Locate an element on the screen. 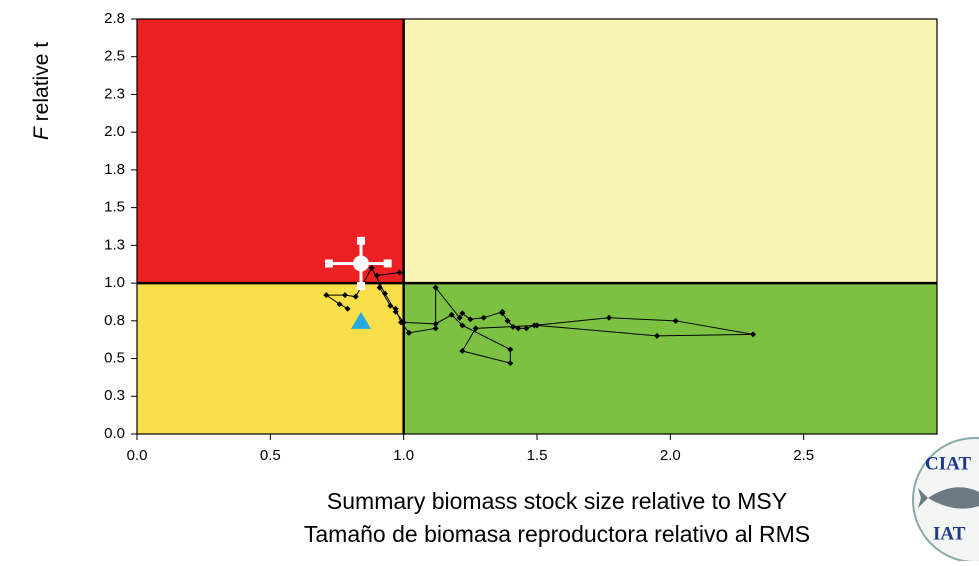 The width and height of the screenshot is (979, 566). y-tick-label: 1.3 is located at coordinates (114, 244).